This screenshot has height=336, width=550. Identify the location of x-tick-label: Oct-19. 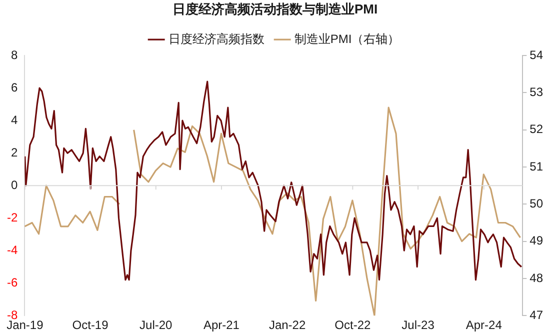
(90, 325).